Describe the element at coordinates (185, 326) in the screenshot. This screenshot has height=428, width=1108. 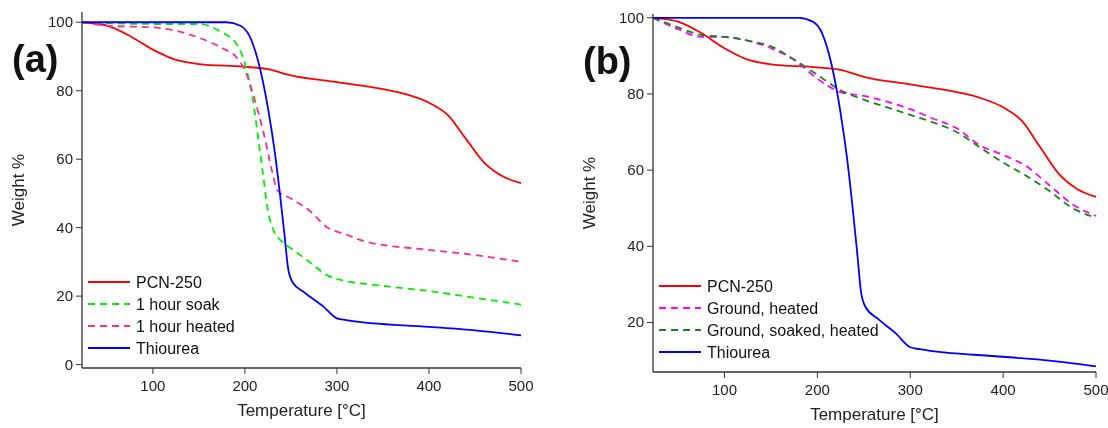
I see `legend-label: 1 hour heated` at that location.